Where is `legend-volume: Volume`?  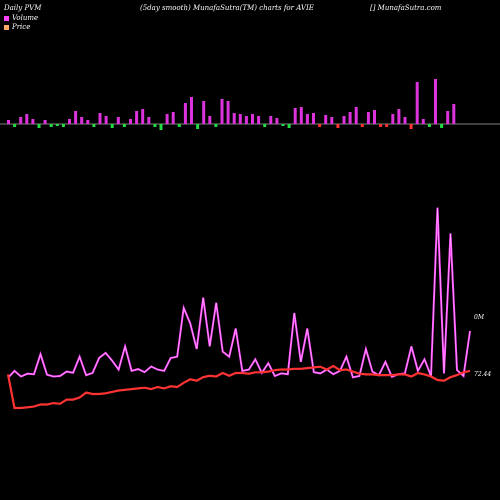
legend-volume: Volume is located at coordinates (21, 18).